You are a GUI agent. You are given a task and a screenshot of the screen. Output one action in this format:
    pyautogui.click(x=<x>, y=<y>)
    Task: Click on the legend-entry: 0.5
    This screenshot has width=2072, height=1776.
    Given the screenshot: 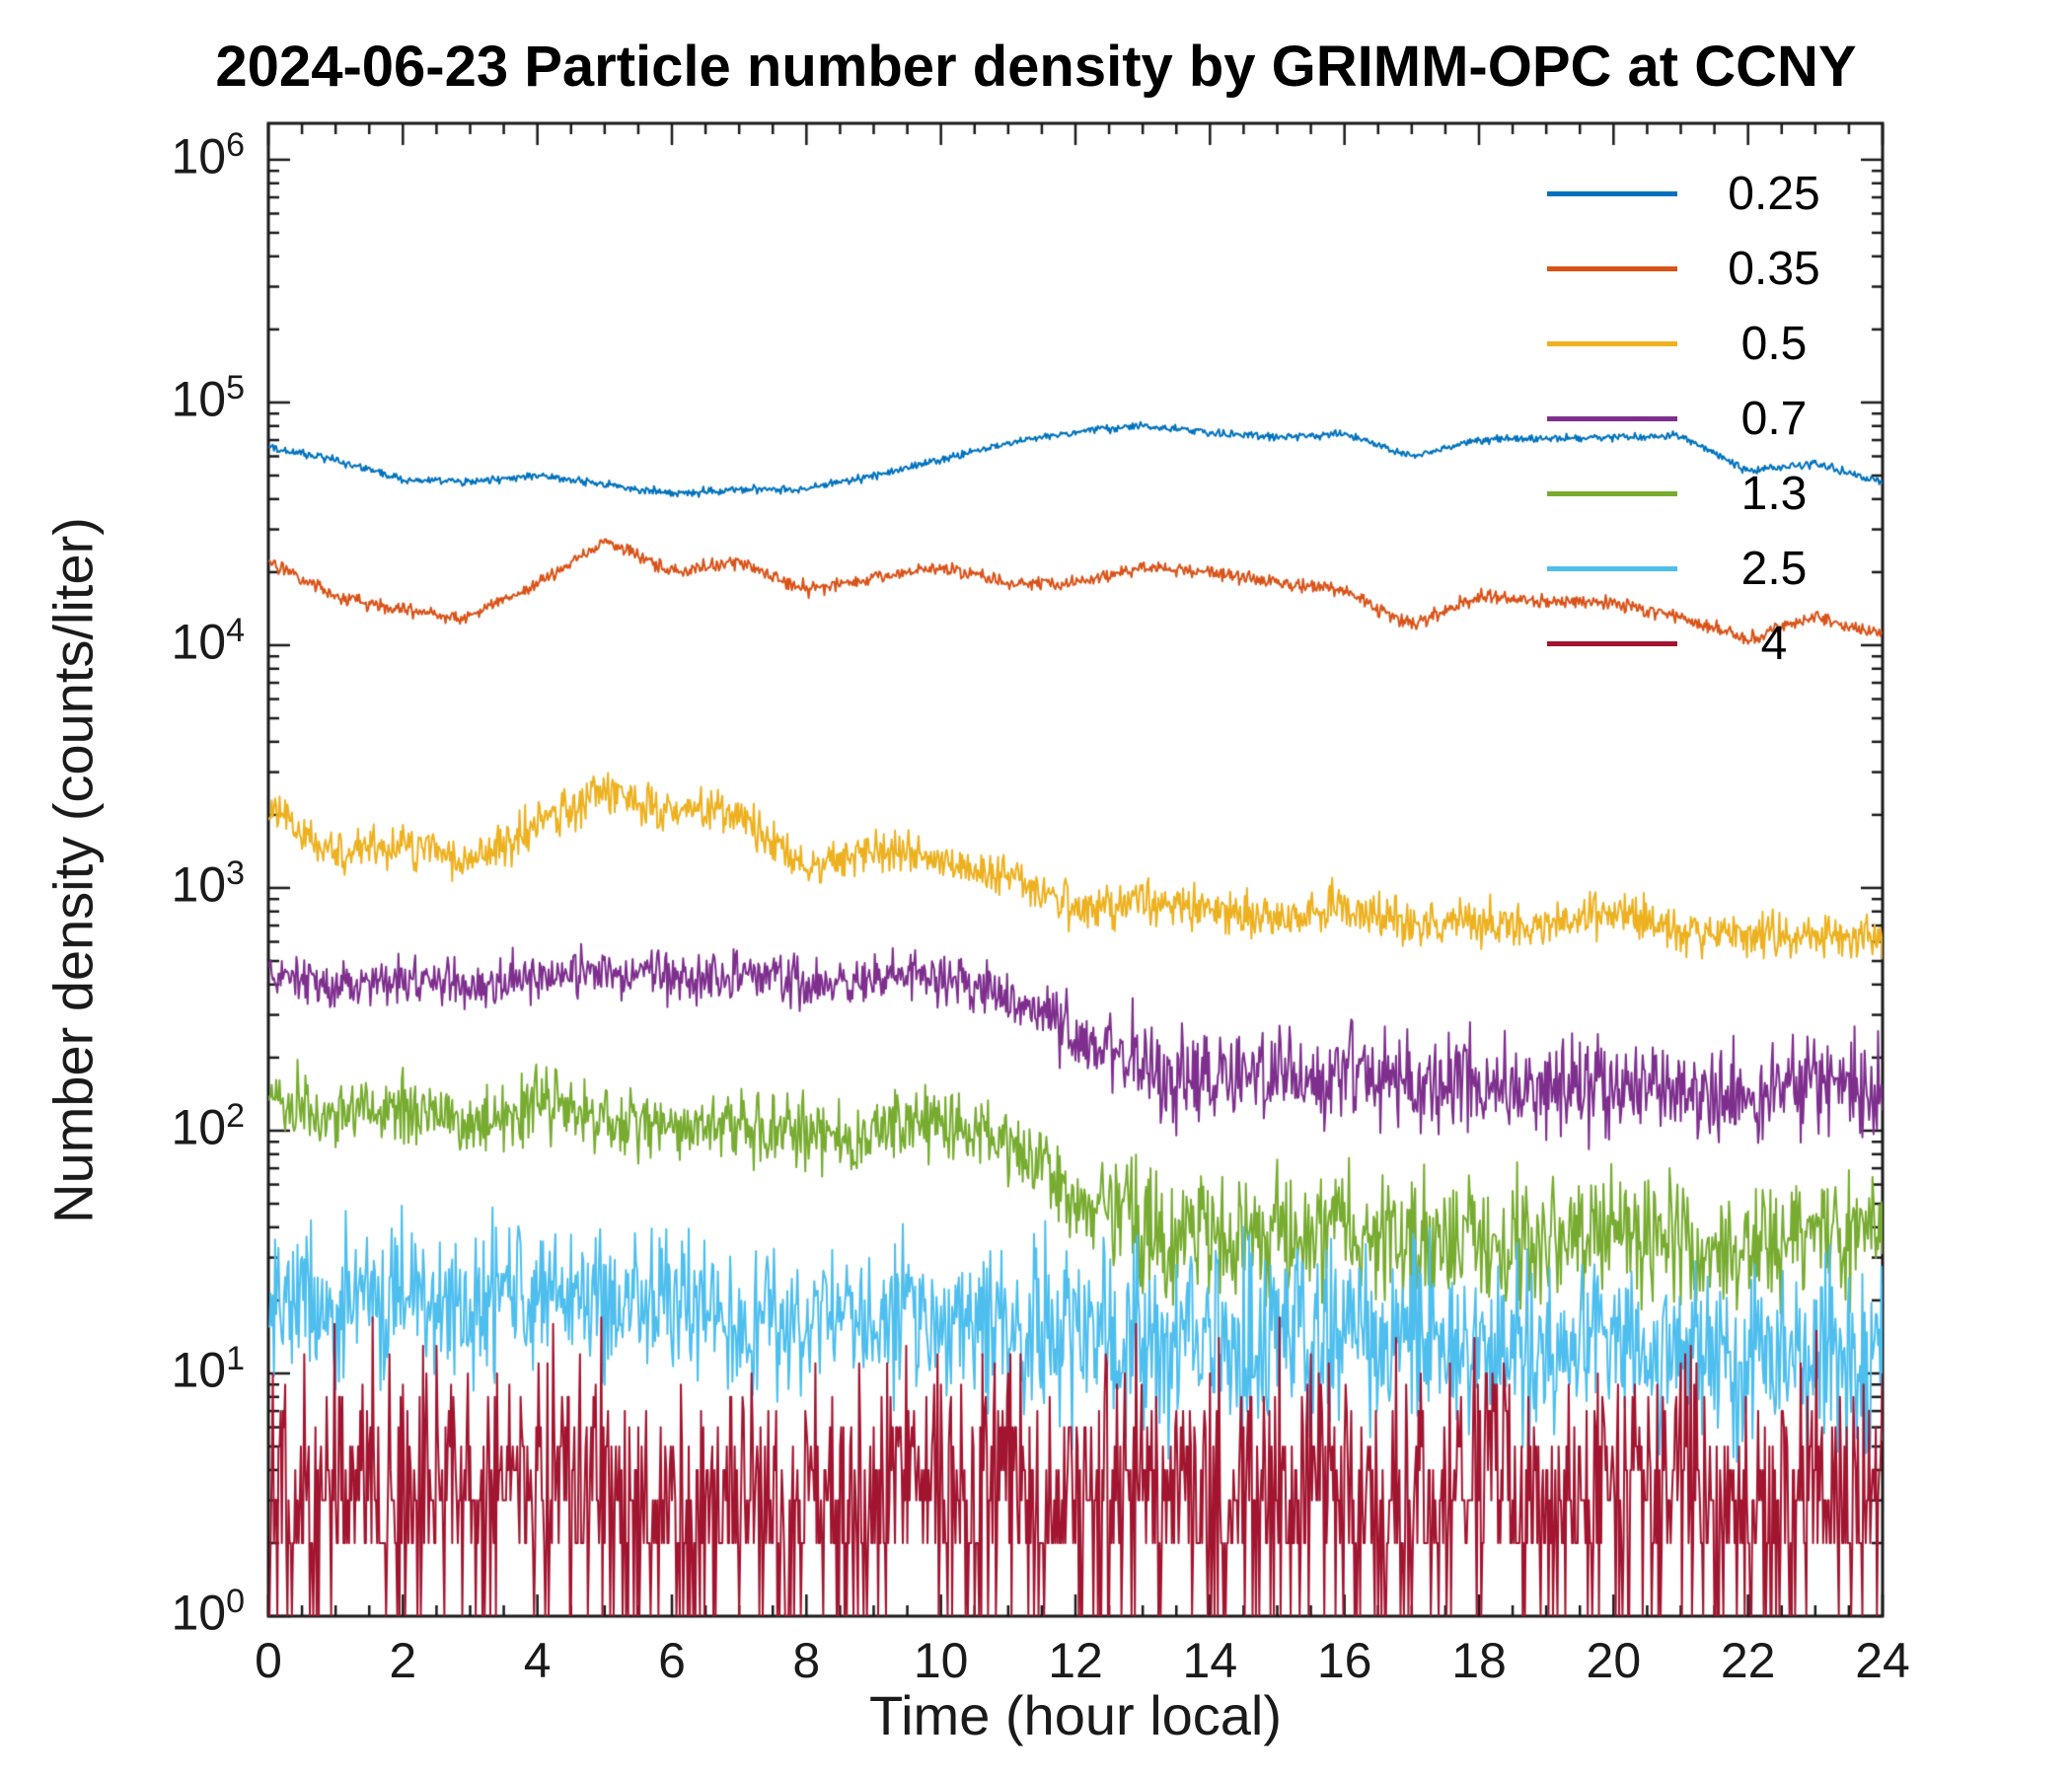 What is the action you would take?
    pyautogui.click(x=1701, y=344)
    